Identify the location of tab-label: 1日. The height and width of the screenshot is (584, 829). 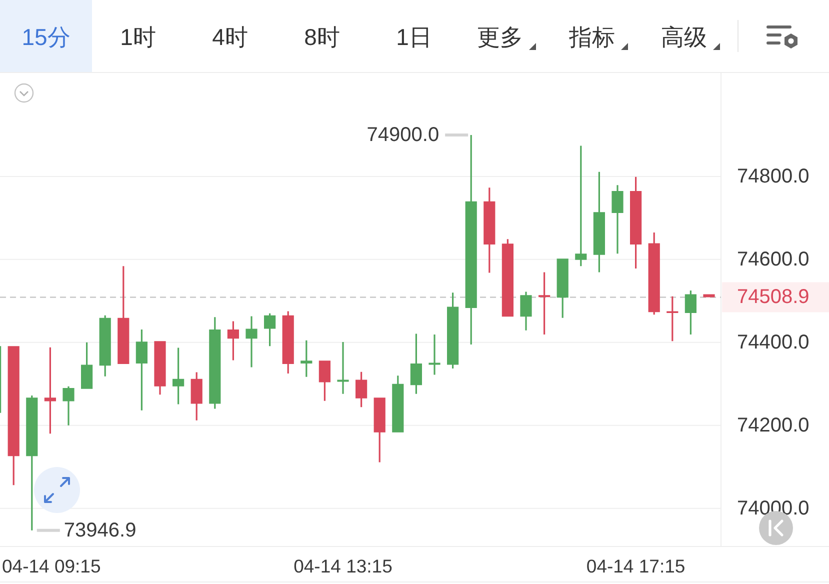
(414, 37).